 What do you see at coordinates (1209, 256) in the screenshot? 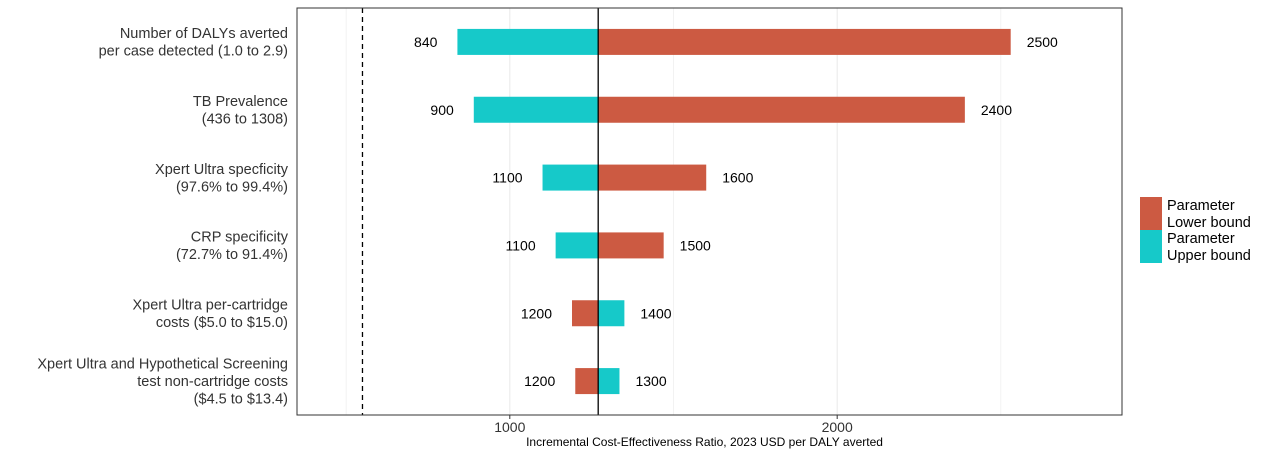
I see `legend-label: Upper bound` at bounding box center [1209, 256].